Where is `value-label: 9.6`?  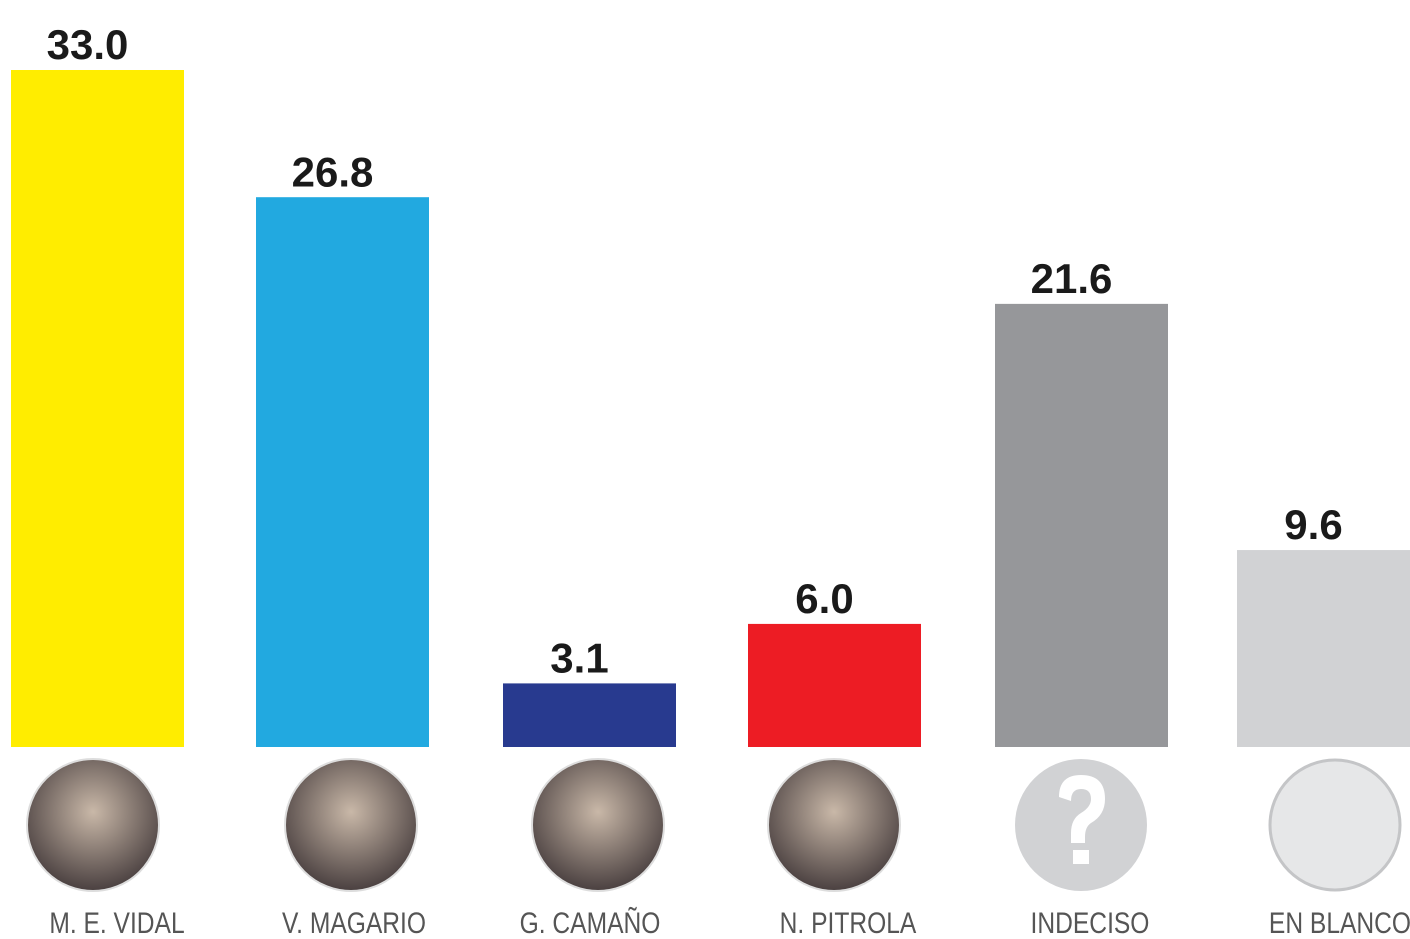 value-label: 9.6 is located at coordinates (1313, 524).